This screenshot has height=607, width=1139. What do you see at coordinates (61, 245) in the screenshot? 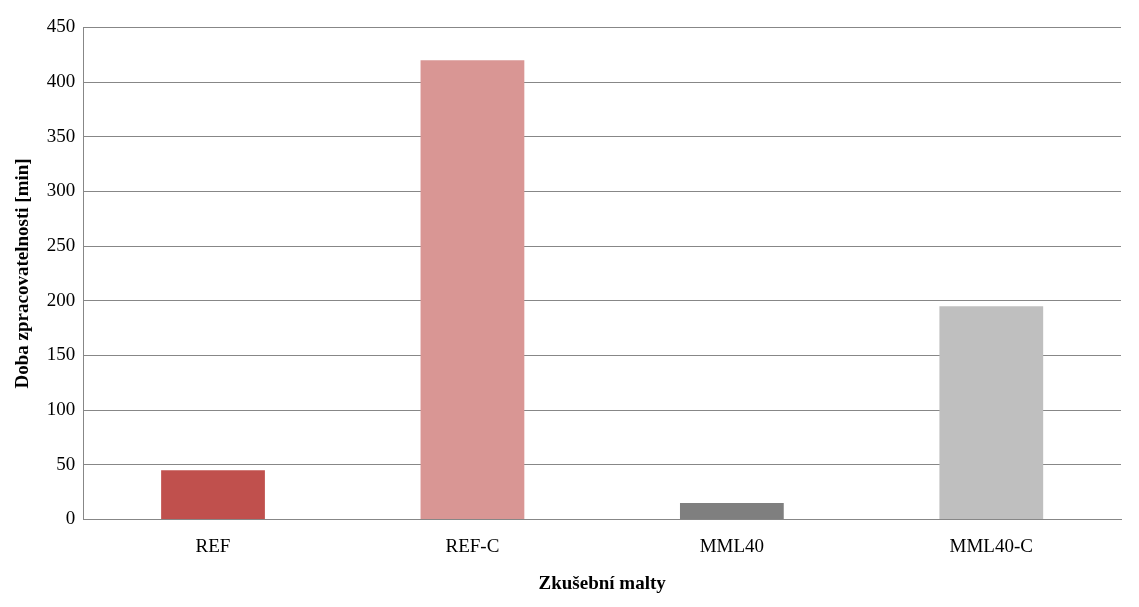
I see `y-tick-label: 250` at bounding box center [61, 245].